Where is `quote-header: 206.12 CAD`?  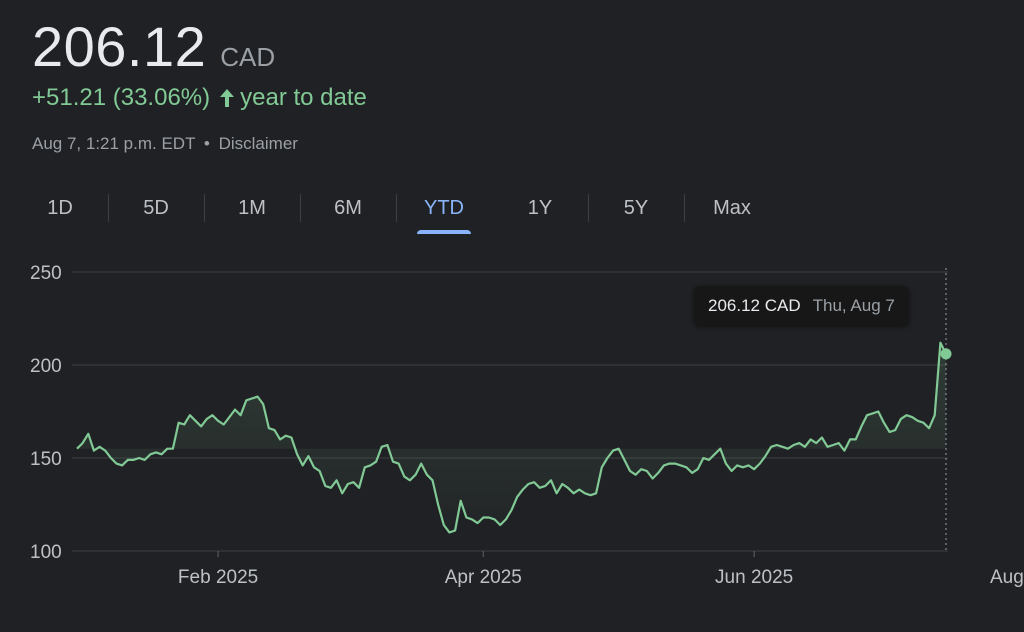
quote-header: 206.12 CAD is located at coordinates (153, 46).